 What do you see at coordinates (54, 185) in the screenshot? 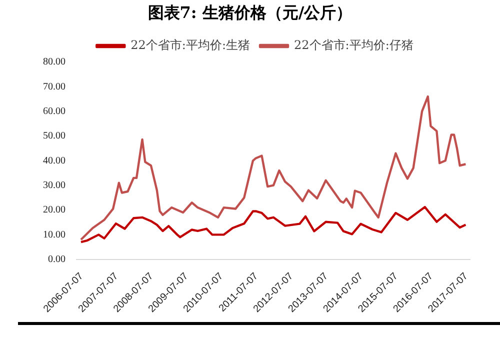
I see `y-tick-label: 30.00` at bounding box center [54, 185].